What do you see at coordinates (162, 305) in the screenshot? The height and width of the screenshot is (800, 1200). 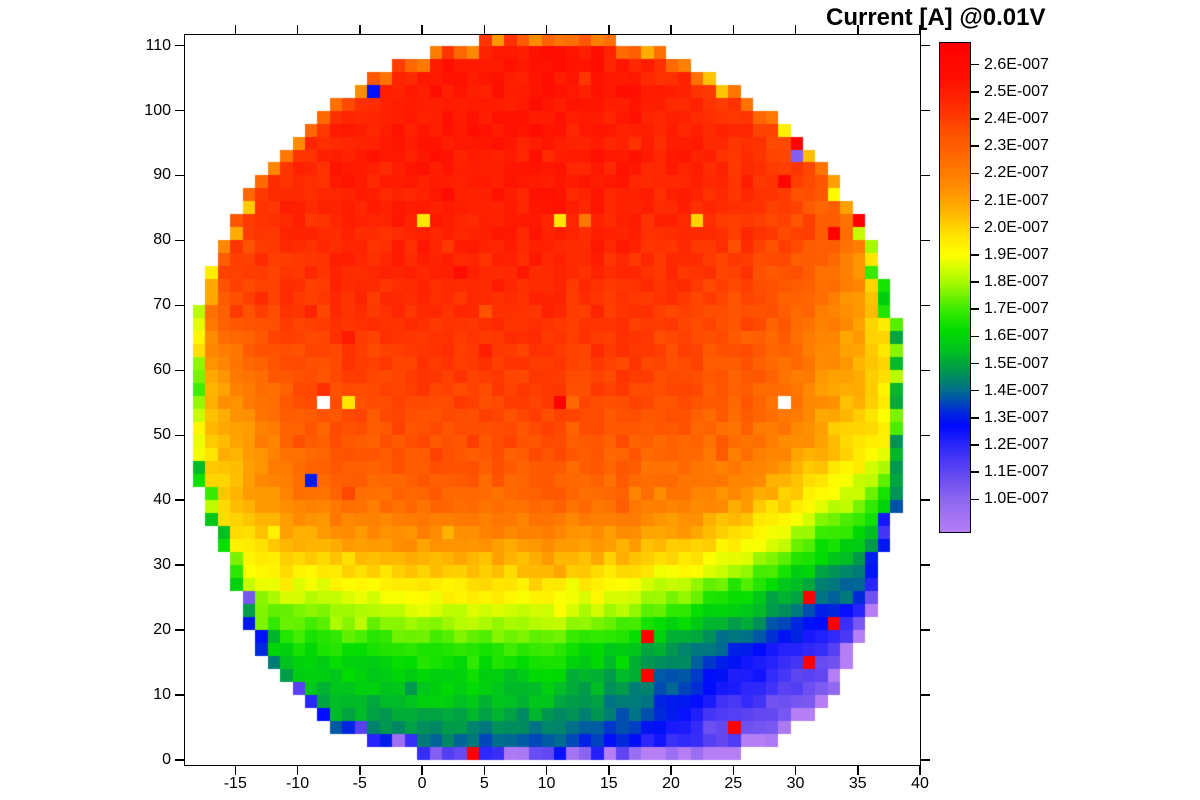 I see `y-tick-label: 70` at bounding box center [162, 305].